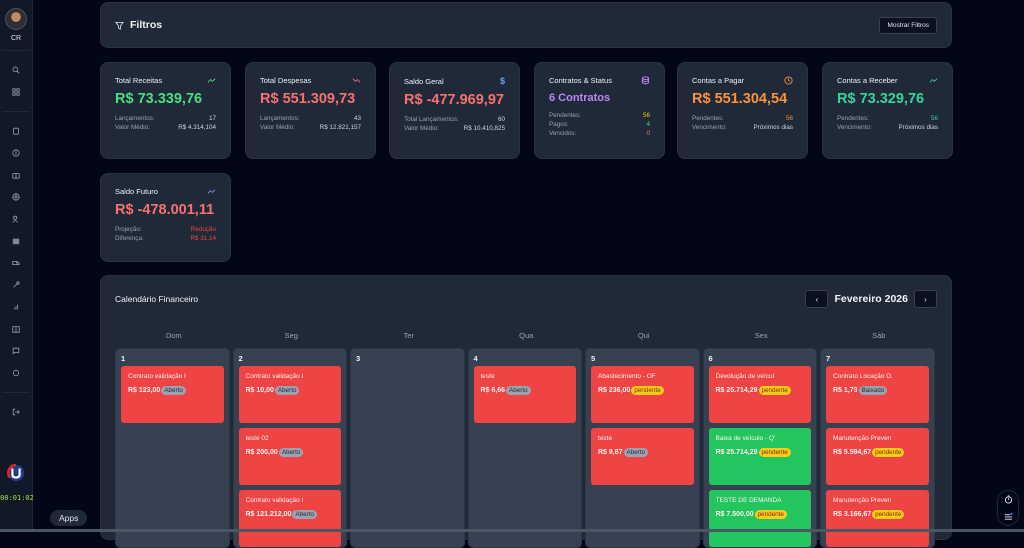 The image size is (1024, 548). Describe the element at coordinates (173, 335) in the screenshot. I see `weekday: Dom` at that location.